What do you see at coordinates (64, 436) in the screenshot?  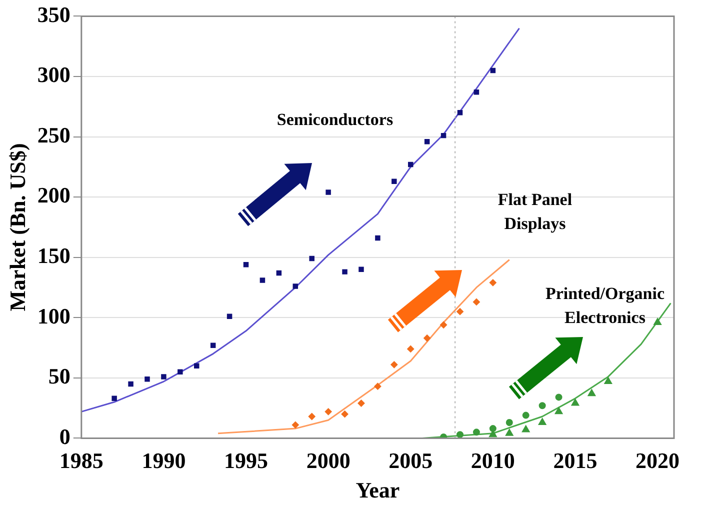 I see `y-tick-label: 0` at bounding box center [64, 436].